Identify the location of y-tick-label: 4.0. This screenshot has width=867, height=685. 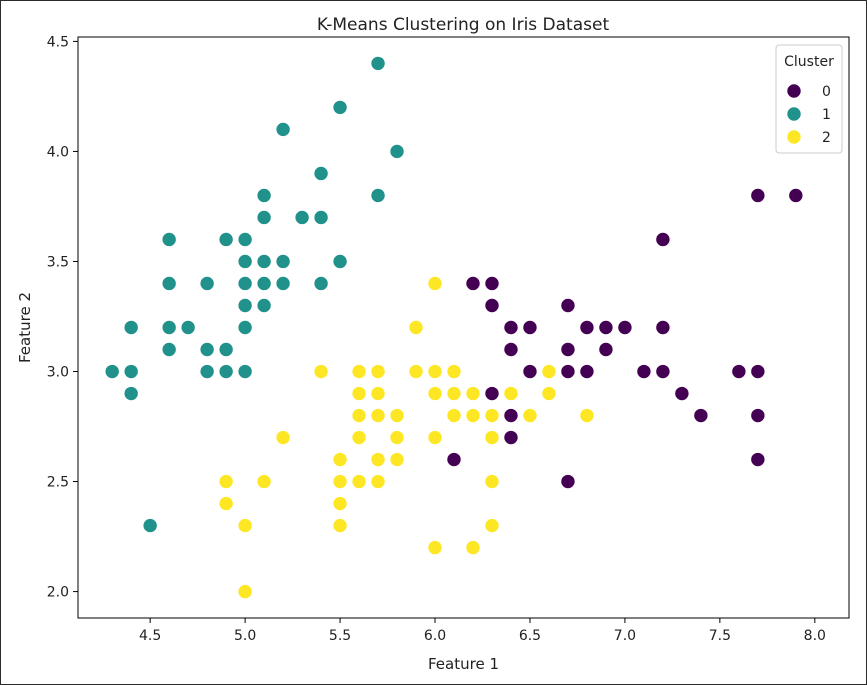
(58, 152).